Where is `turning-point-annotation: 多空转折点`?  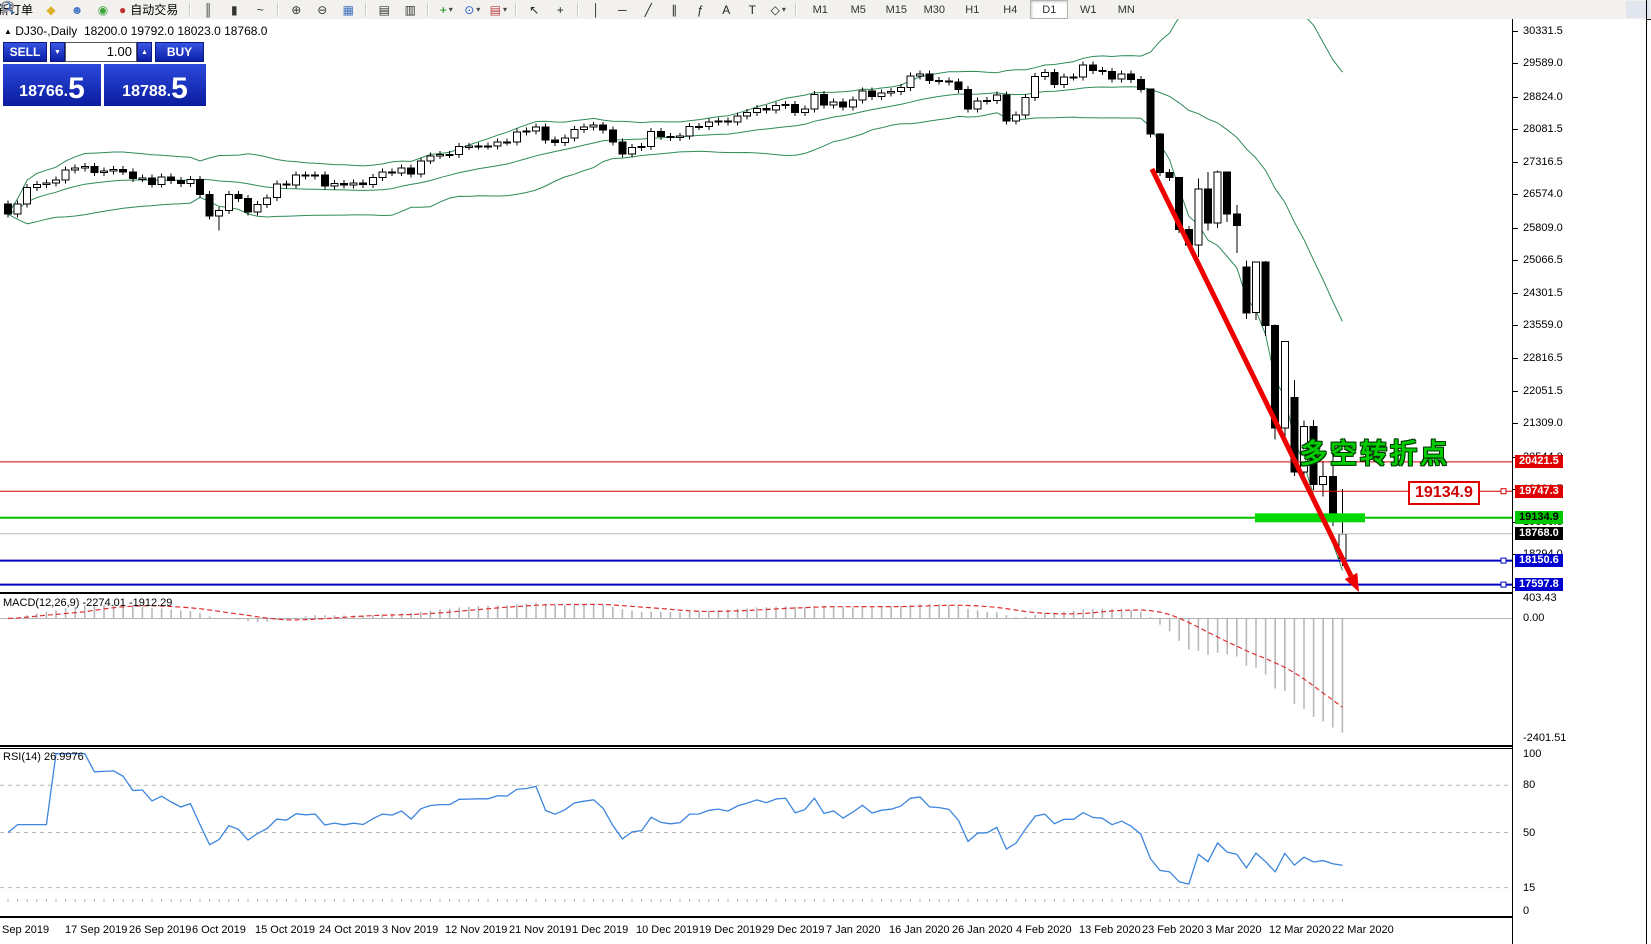
turning-point-annotation: 多空转折点 is located at coordinates (1375, 454).